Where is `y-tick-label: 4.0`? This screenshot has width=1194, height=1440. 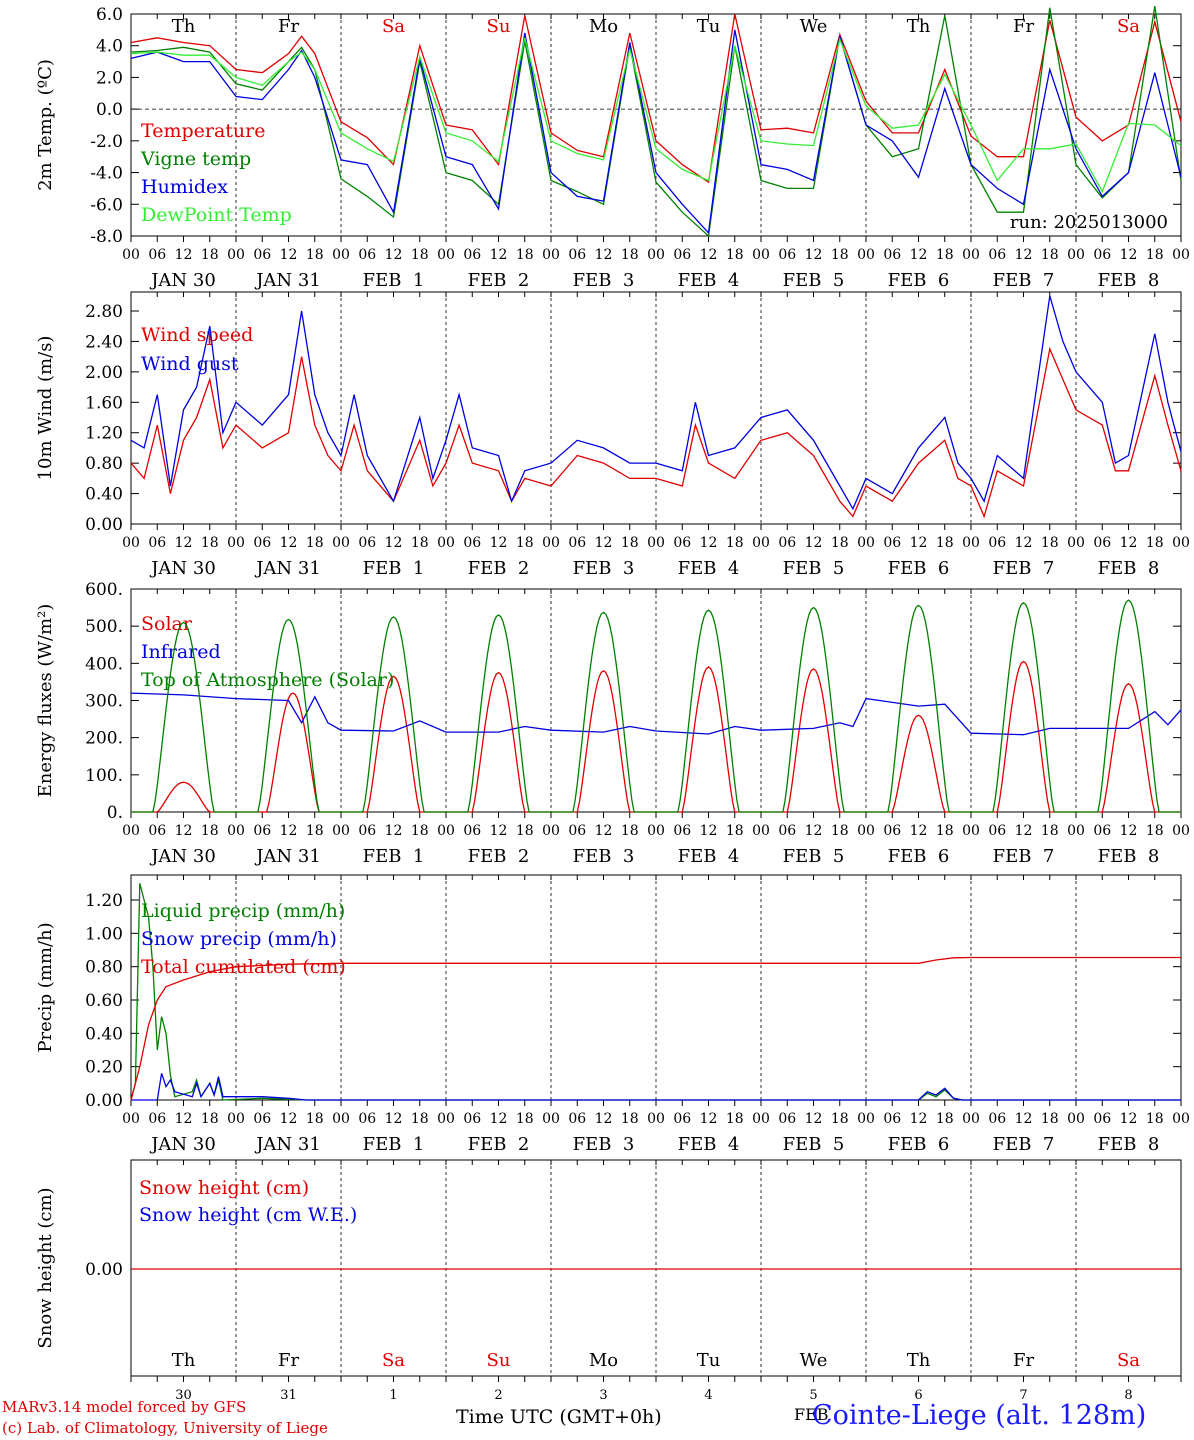
y-tick-label: 4.0 is located at coordinates (109, 47).